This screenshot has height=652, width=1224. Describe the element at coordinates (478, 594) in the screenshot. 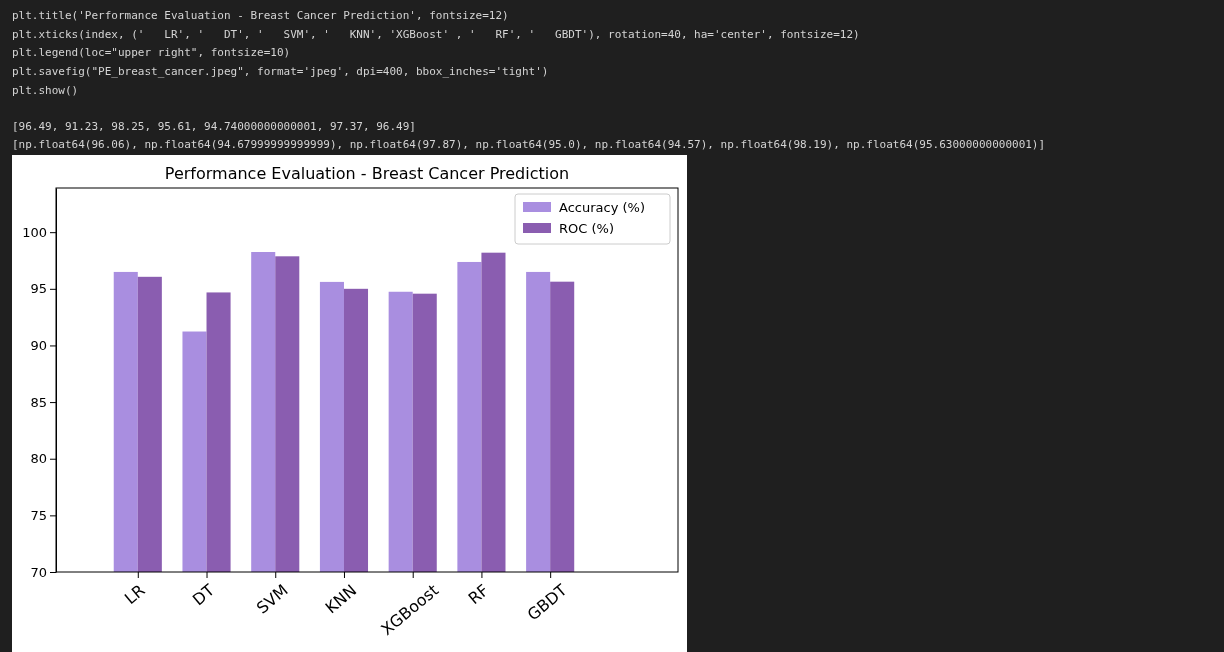

I see `x-tick-label: RF` at that location.